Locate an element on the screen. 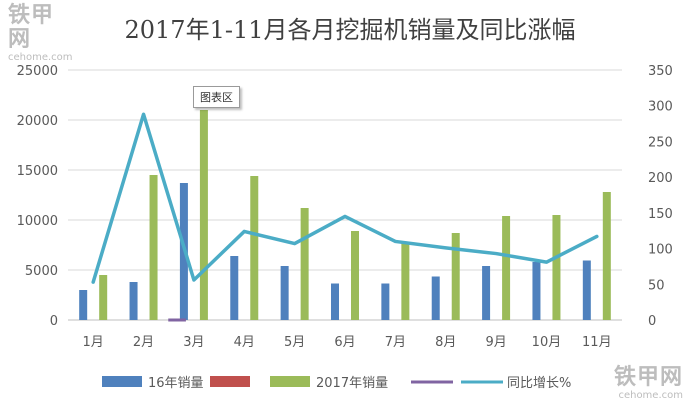 This screenshot has height=408, width=691. watermark-brand: 铁甲网 is located at coordinates (31, 27).